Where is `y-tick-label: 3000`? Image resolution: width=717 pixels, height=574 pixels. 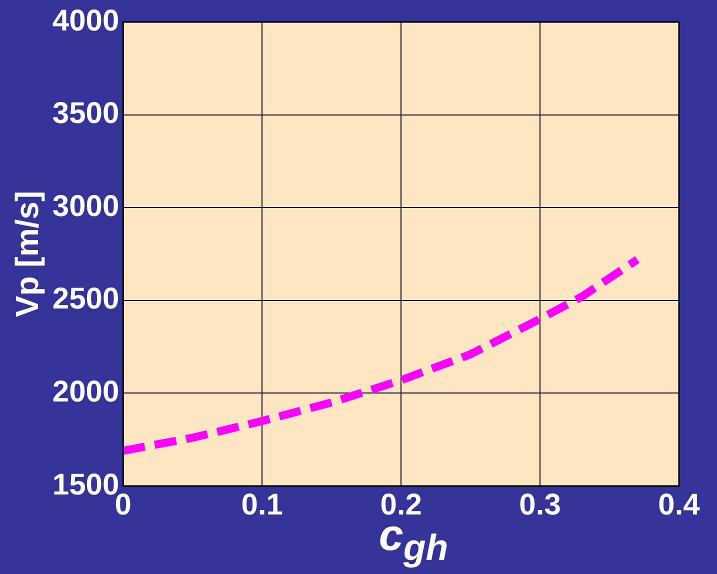 y-tick-label: 3000 is located at coordinates (86, 206).